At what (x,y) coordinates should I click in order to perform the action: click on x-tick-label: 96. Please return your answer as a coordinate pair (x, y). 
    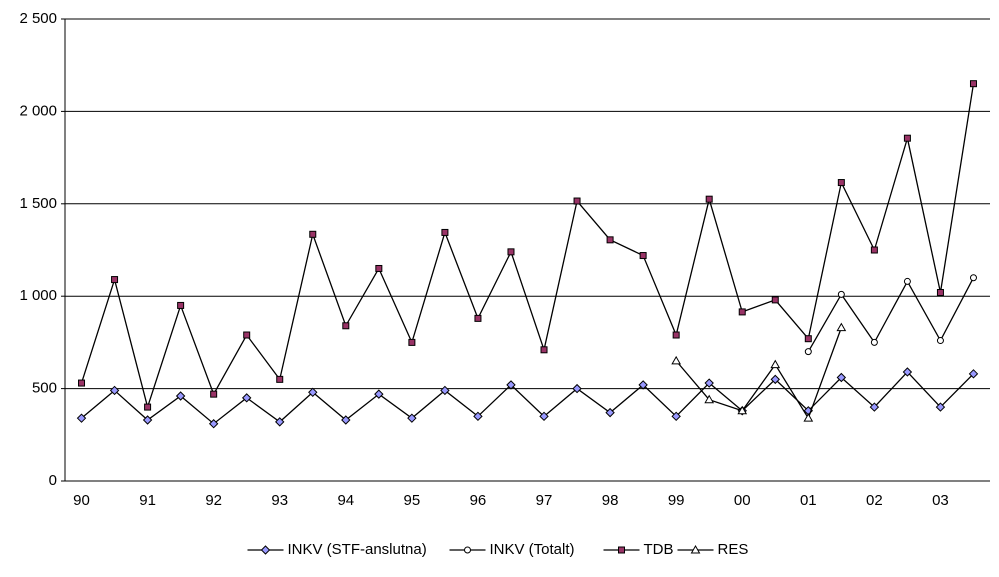
    Looking at the image, I should click on (478, 500).